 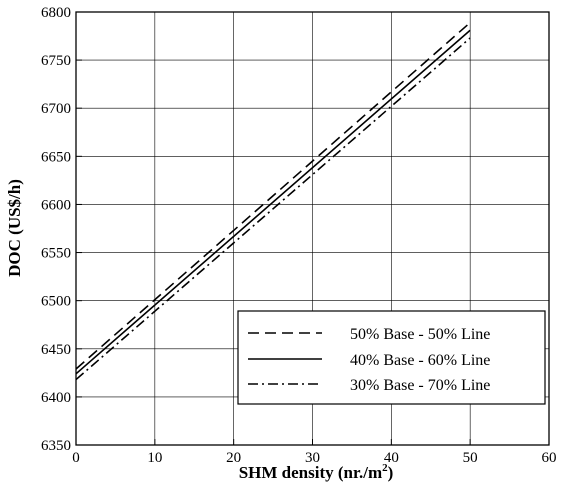 What do you see at coordinates (56, 398) in the screenshot?
I see `y-tick-label: 6400` at bounding box center [56, 398].